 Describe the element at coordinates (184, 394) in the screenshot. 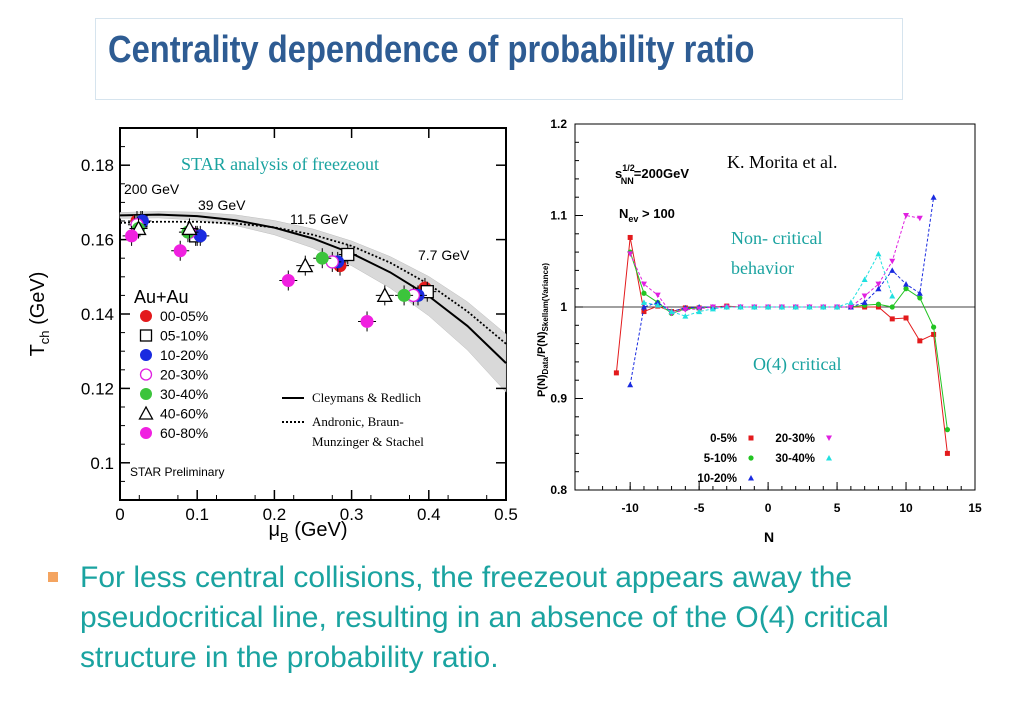

I see `legend-label-30-40%: 30-40%` at that location.